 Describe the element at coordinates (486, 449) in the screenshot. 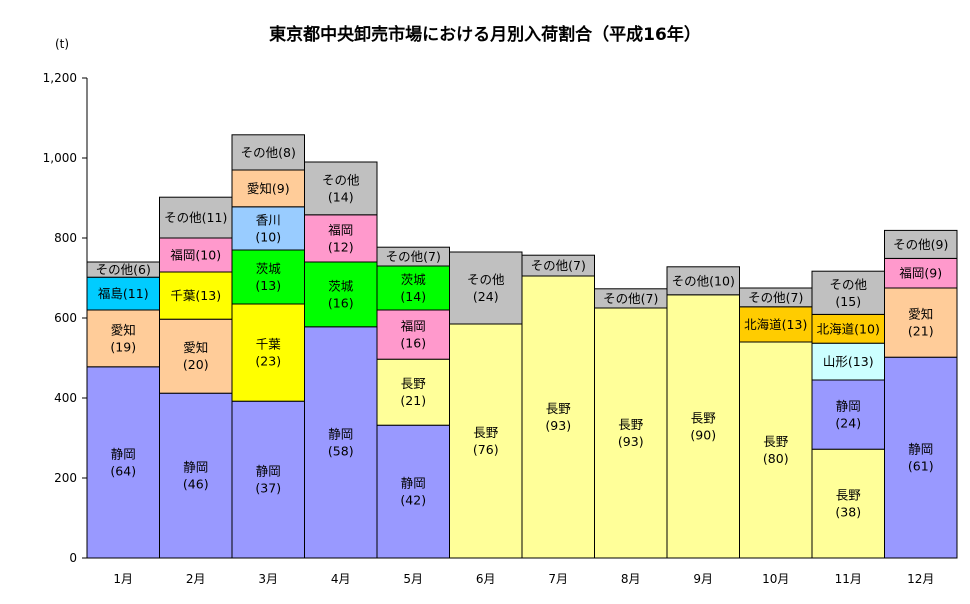

I see `segment-data-label: (76)` at that location.